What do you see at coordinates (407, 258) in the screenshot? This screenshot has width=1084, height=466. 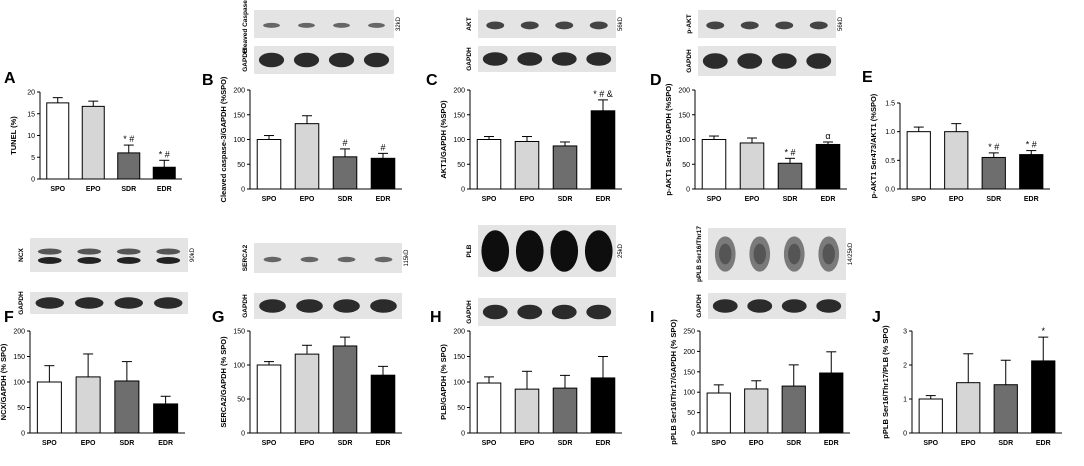 I see `blot-kd-label: 115kD` at bounding box center [407, 258].